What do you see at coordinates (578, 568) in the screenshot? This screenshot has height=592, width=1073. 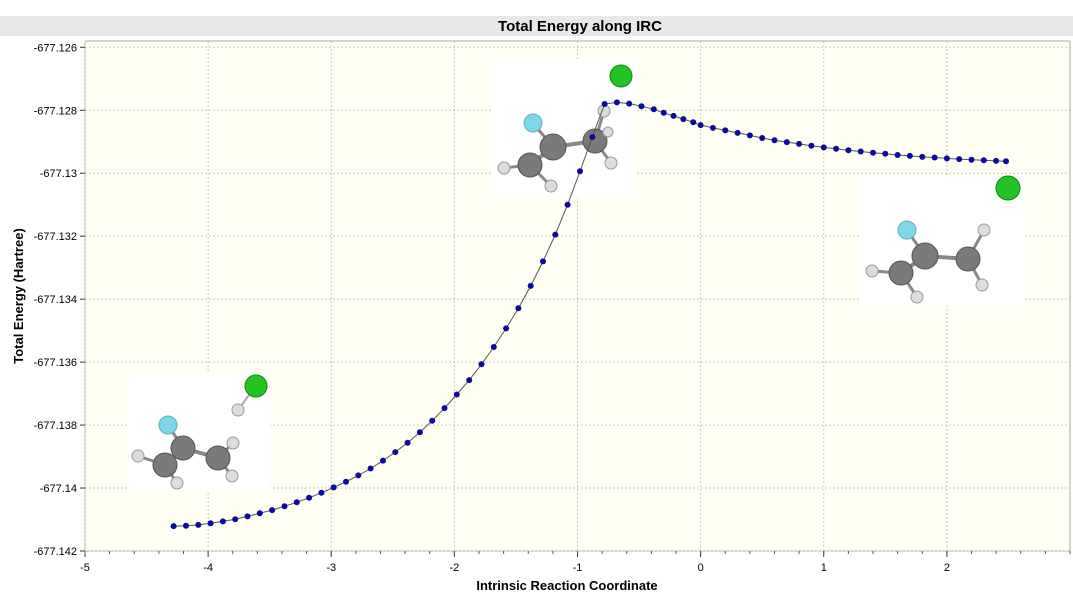 I see `x-tick-label: -1` at bounding box center [578, 568].